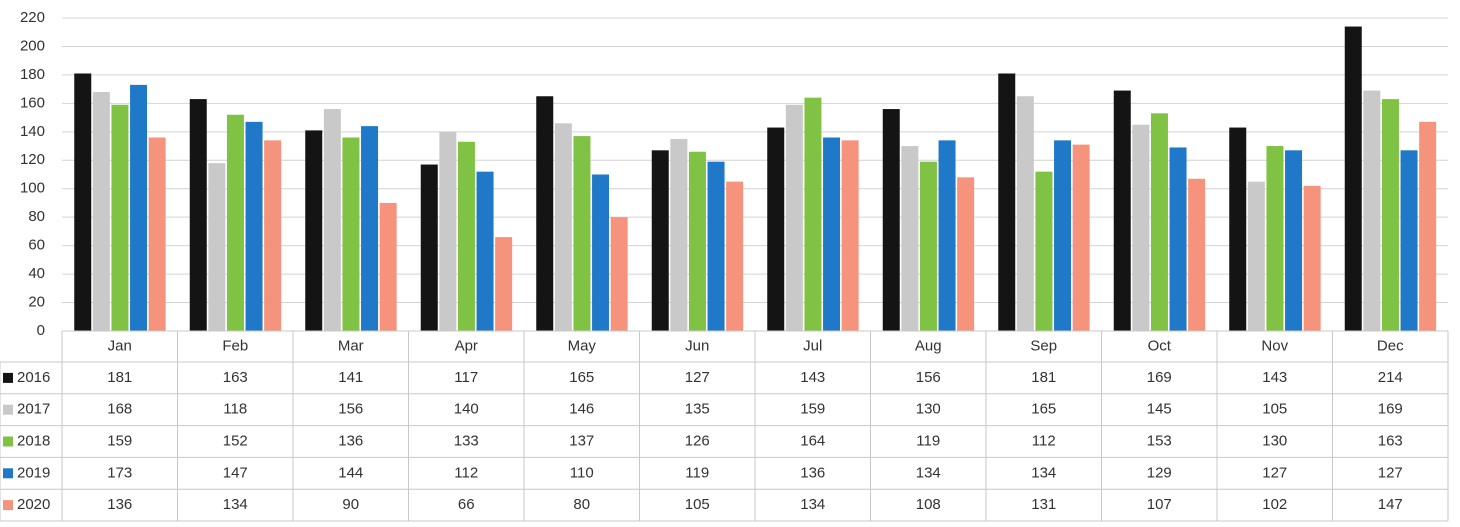 The height and width of the screenshot is (527, 1460). What do you see at coordinates (119, 472) in the screenshot?
I see `table-cell: 173` at bounding box center [119, 472].